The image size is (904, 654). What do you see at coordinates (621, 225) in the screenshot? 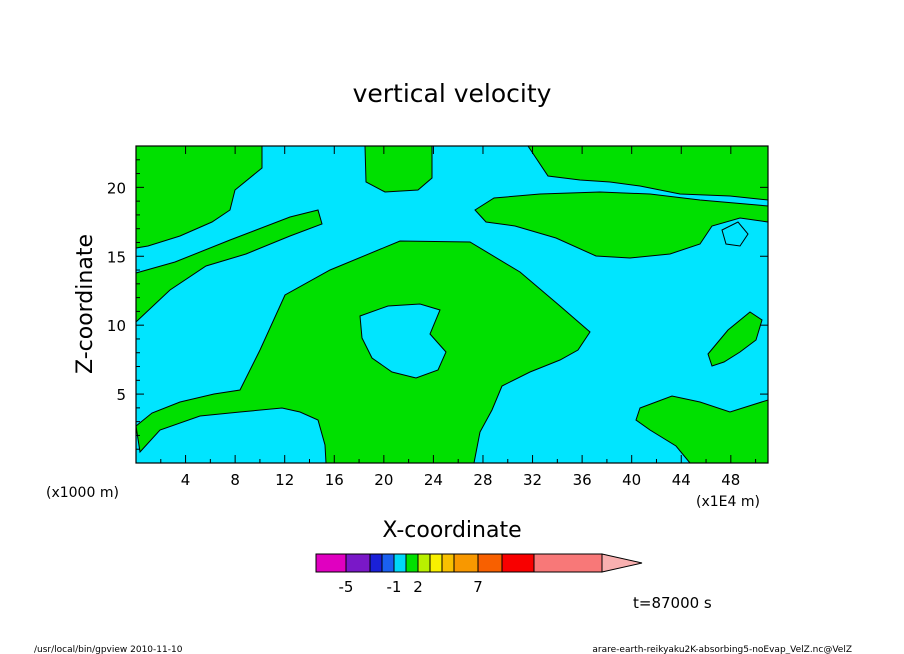
I see `right-band-positive-region` at bounding box center [621, 225].